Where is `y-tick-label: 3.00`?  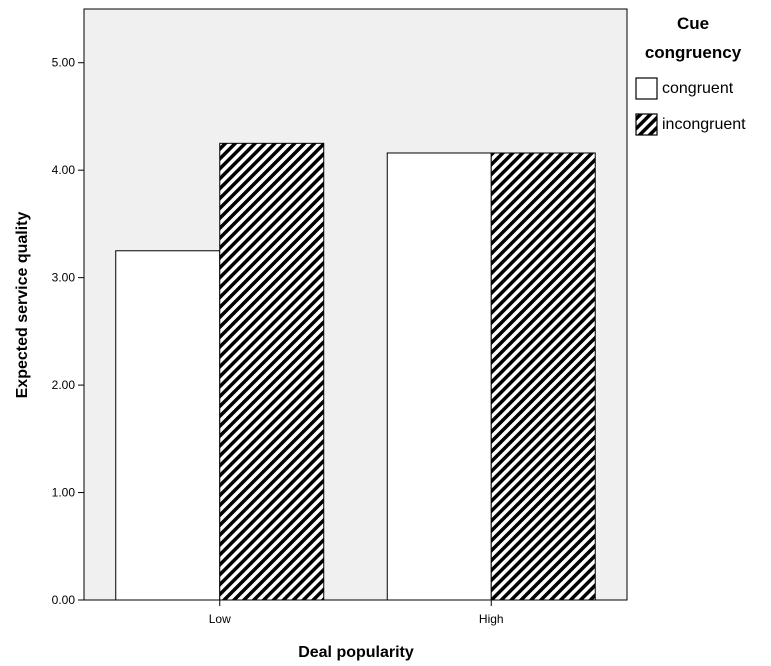
y-tick-label: 3.00 is located at coordinates (64, 278).